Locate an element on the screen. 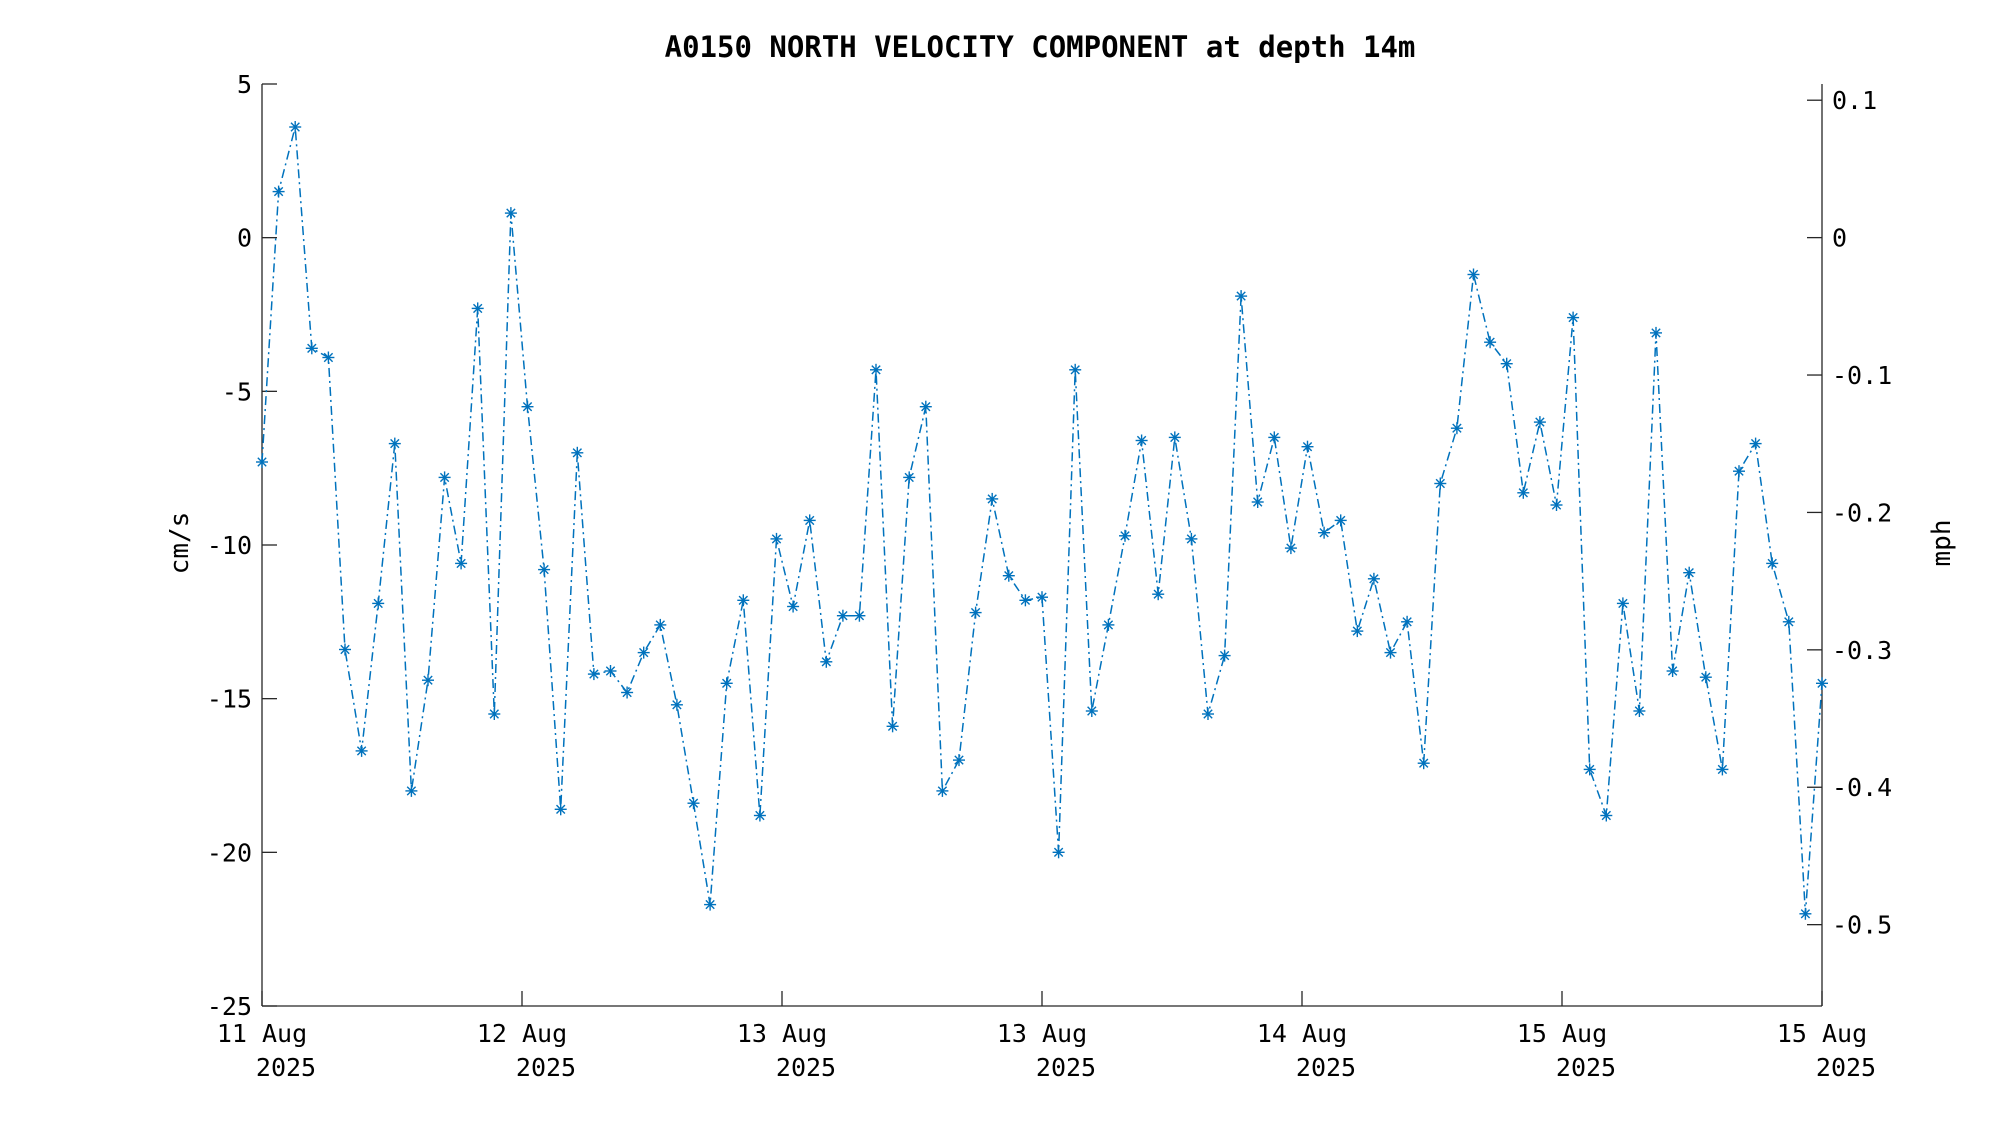  y-axis-label: cm/s is located at coordinates (180, 543).